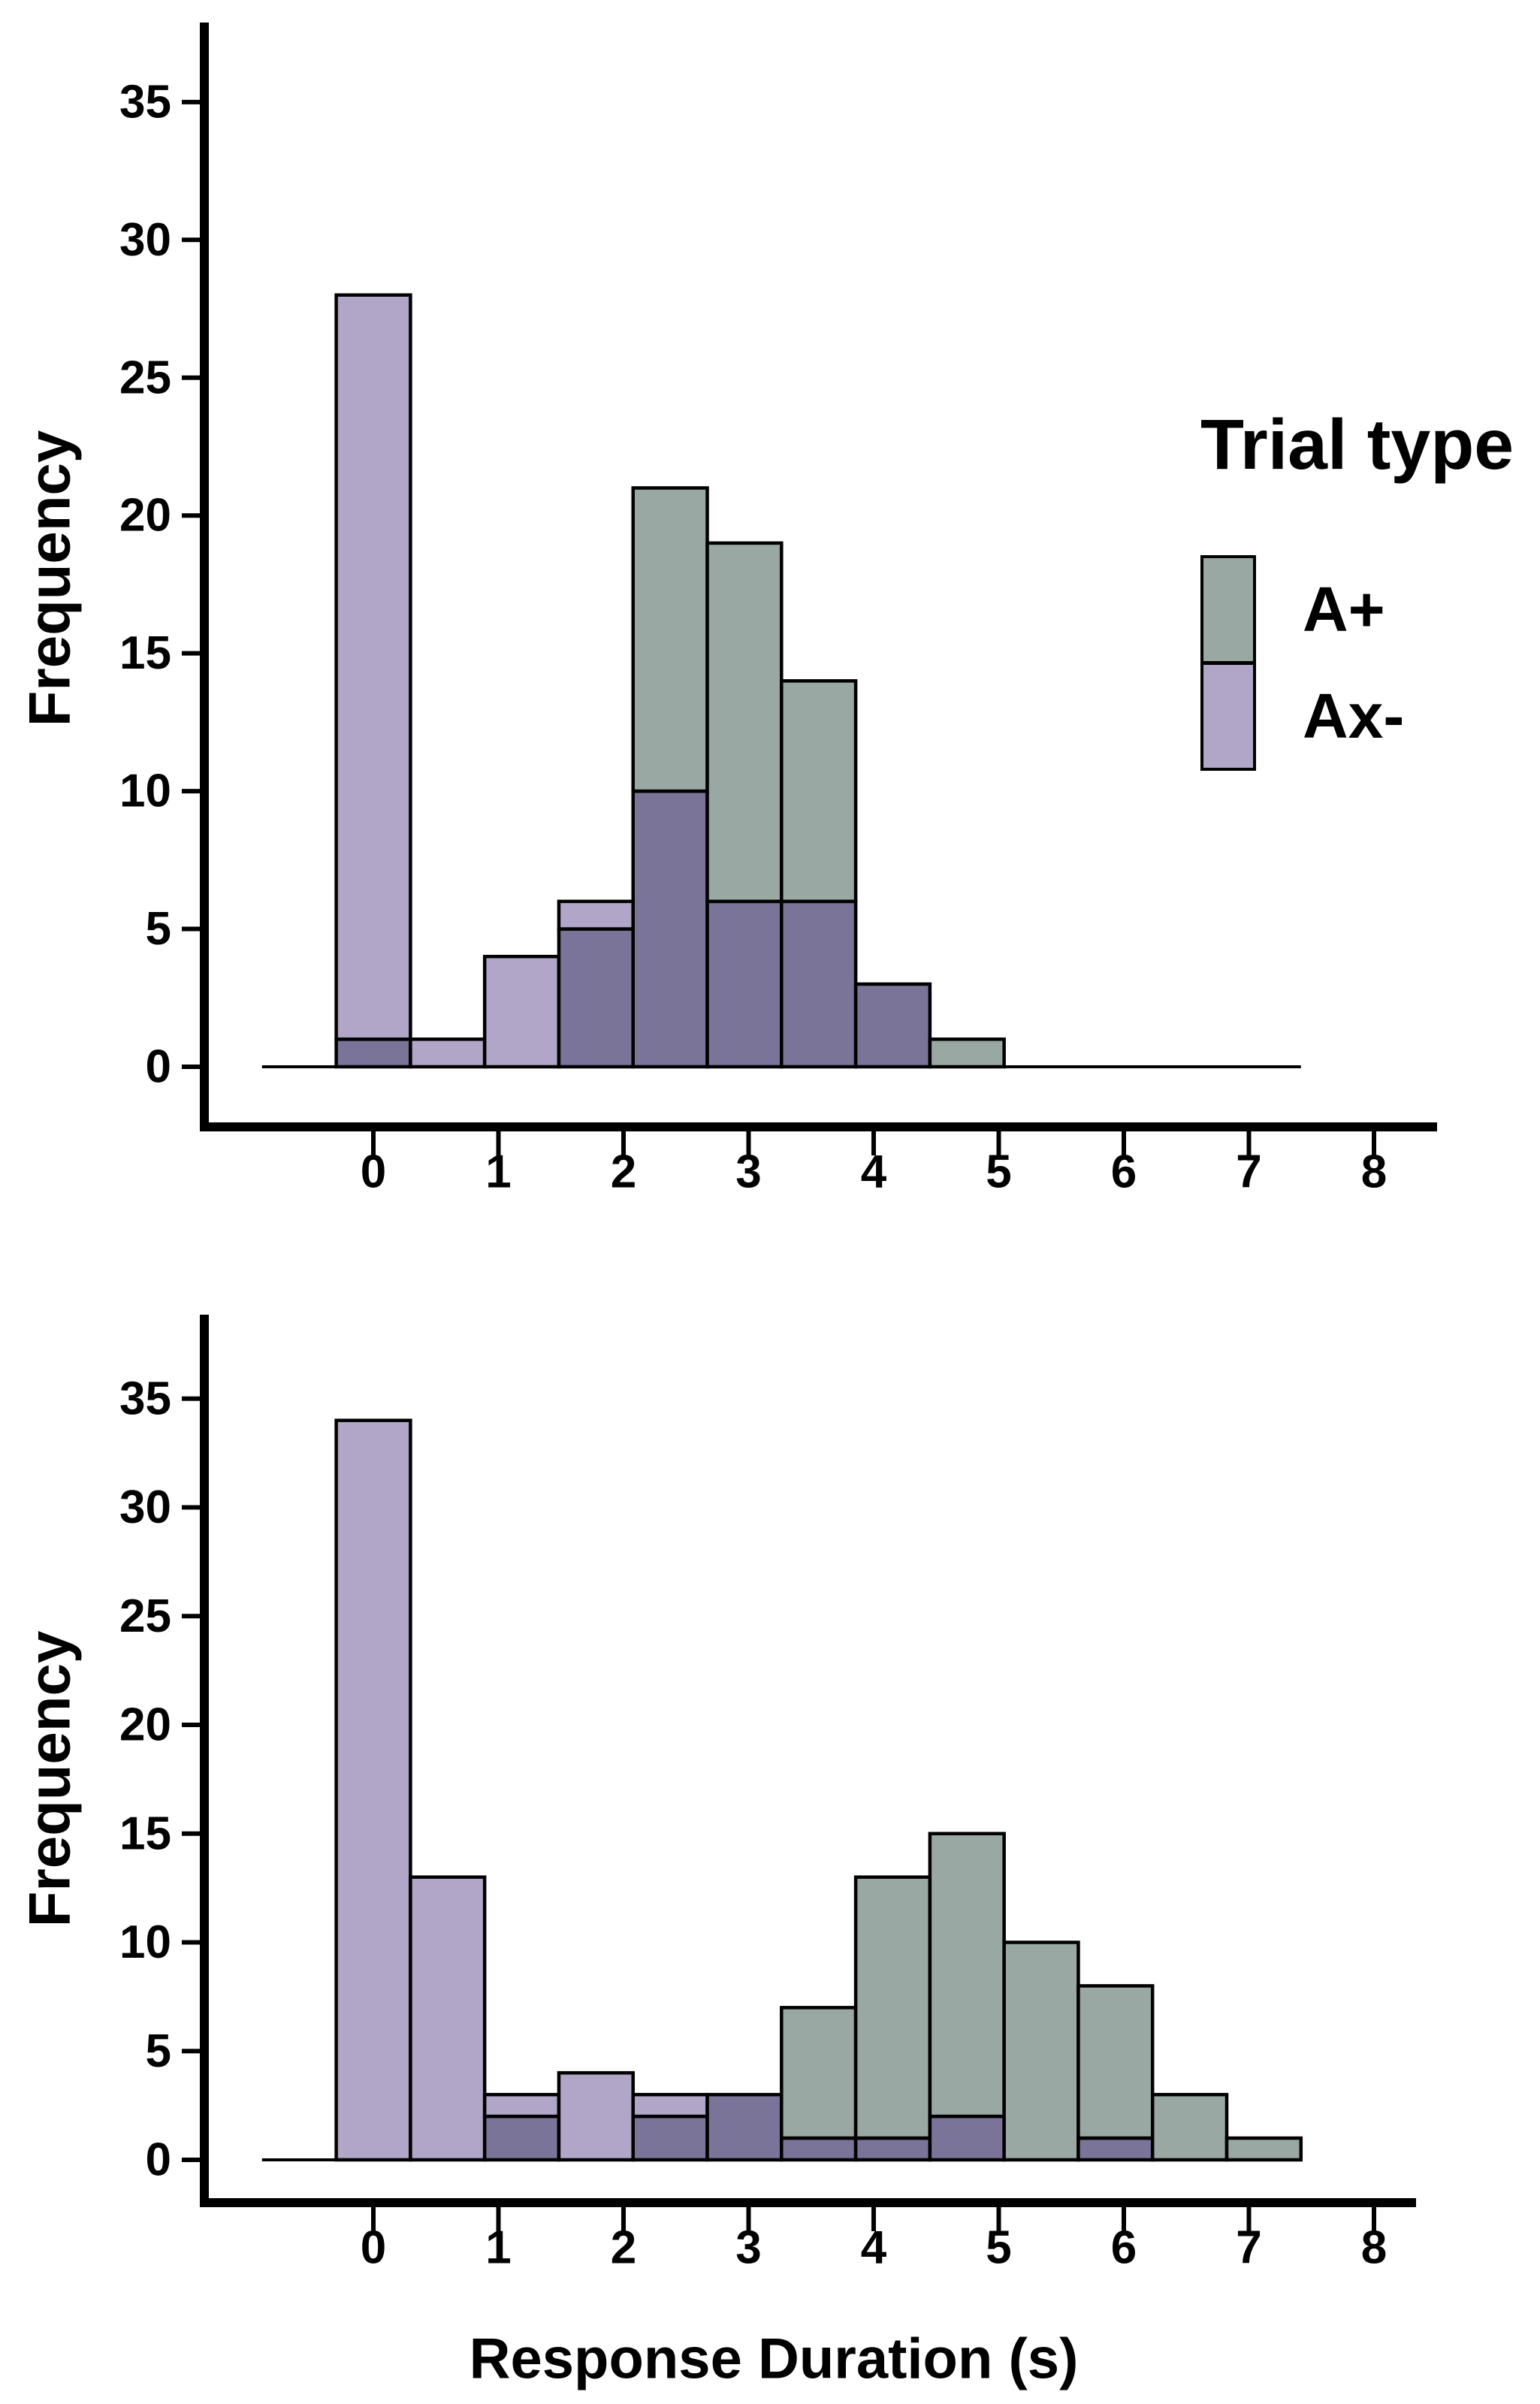 This screenshot has height=2404, width=1540. I want to click on y-axis-title-bottom: Frequency, so click(49, 1779).